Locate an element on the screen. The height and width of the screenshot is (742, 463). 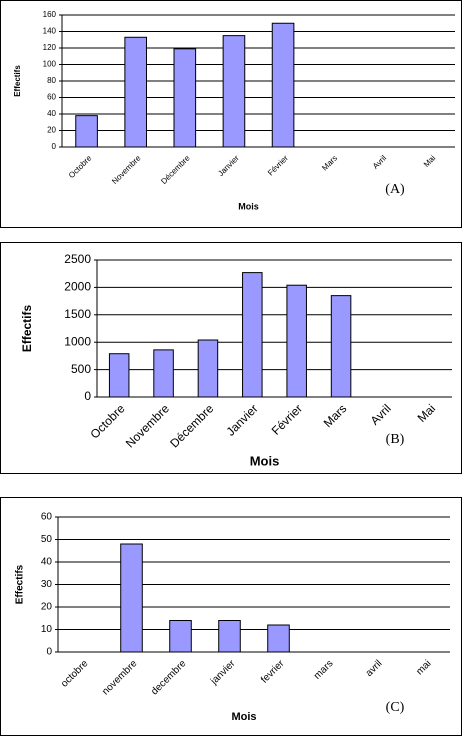
y-tick-label: 500 is located at coordinates (81, 369).